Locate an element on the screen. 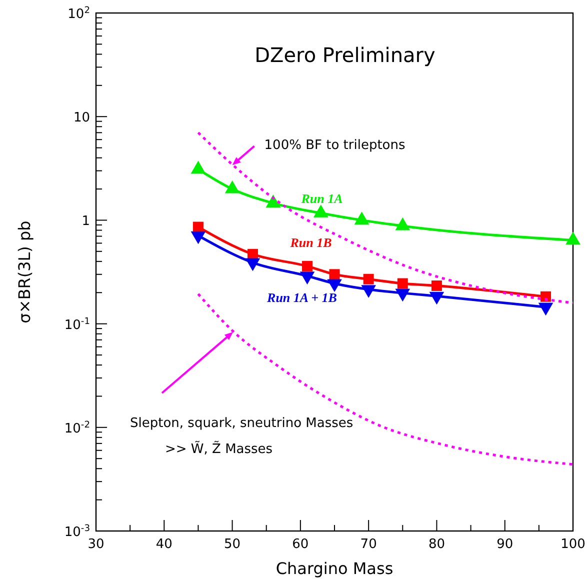  series-label: Run 1A is located at coordinates (322, 198).